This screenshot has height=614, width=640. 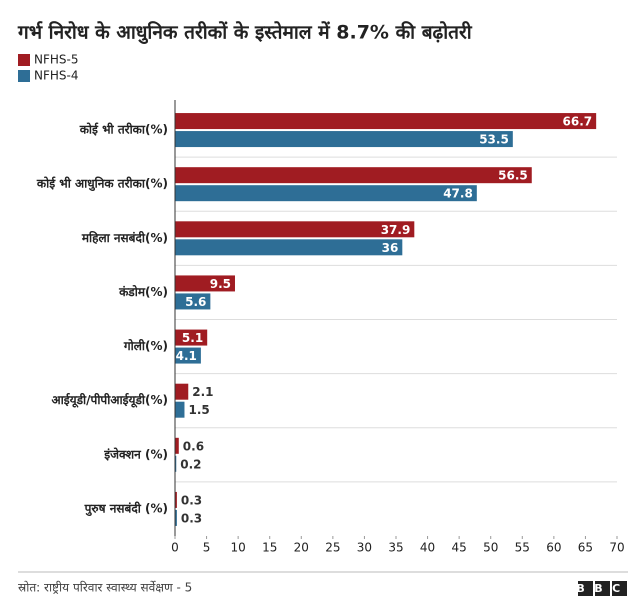 What do you see at coordinates (459, 548) in the screenshot?
I see `x-tick-label: 45` at bounding box center [459, 548].